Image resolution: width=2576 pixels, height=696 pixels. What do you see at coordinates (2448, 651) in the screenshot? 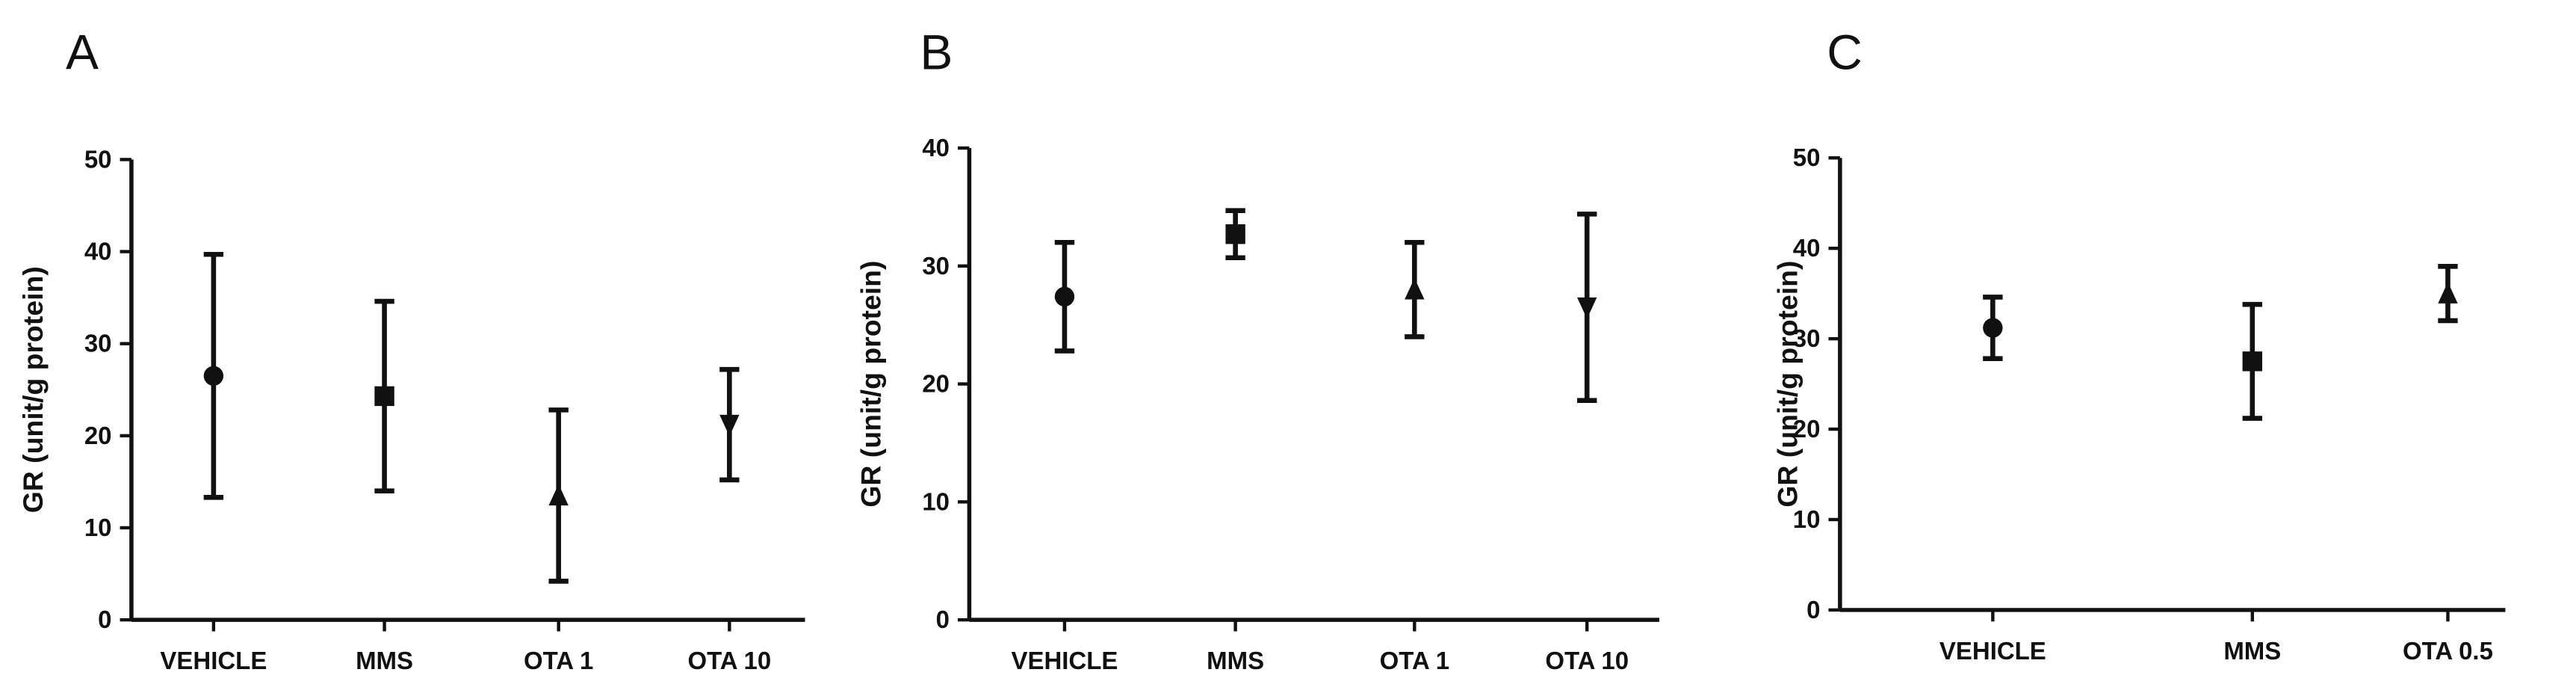
I see `x-tick-label: OTA 0.5` at bounding box center [2448, 651].